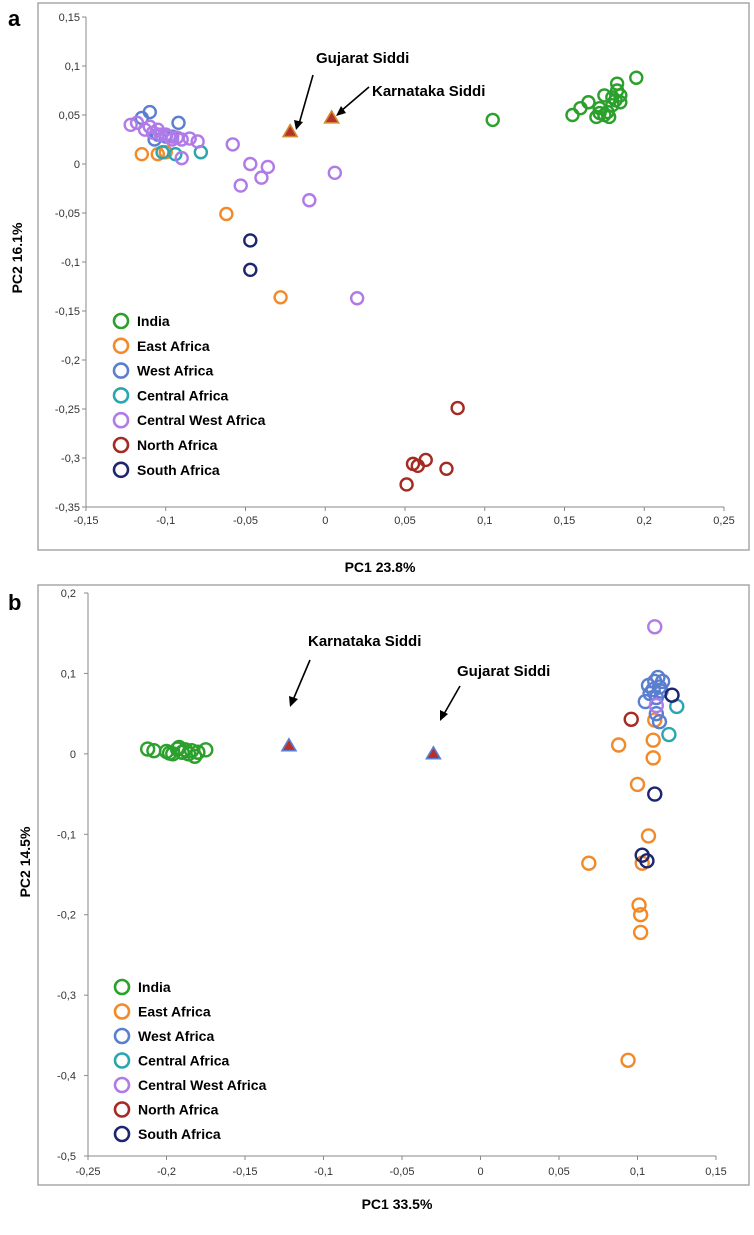 This screenshot has width=754, height=1235. I want to click on panel-a-y-tick-label: 0,1, so click(72, 67).